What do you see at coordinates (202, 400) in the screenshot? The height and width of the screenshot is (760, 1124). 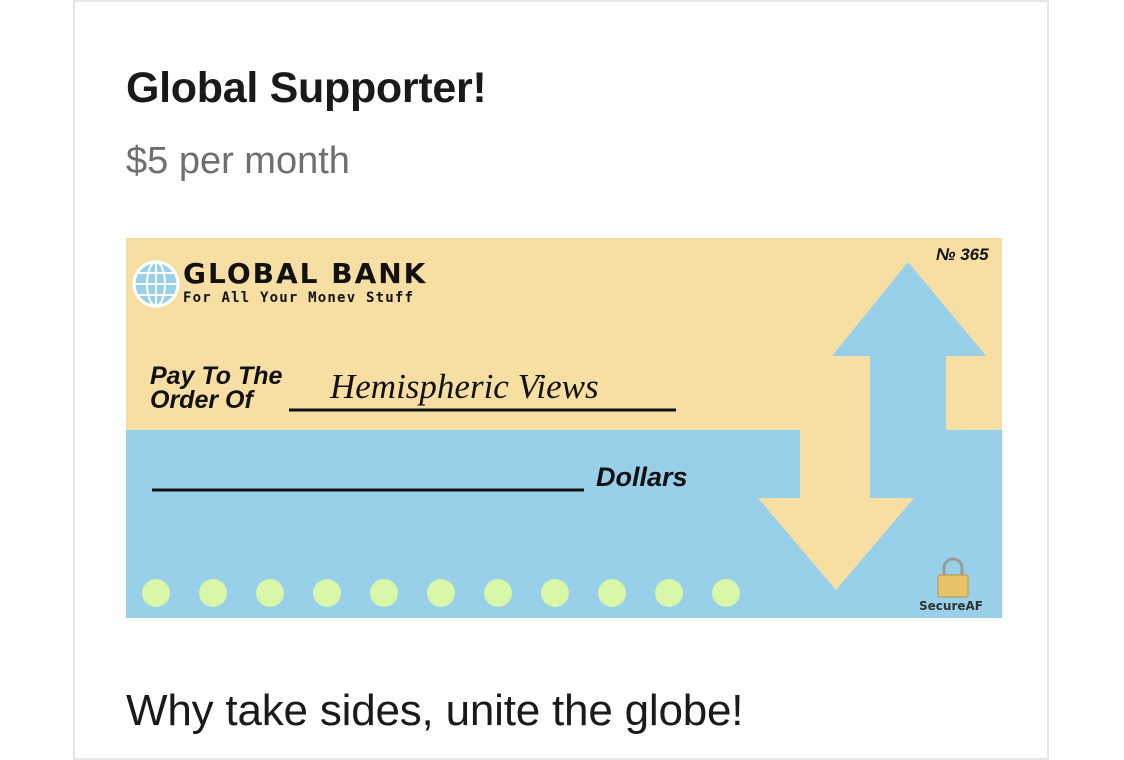 I see `pay-to-line2: Order Of` at bounding box center [202, 400].